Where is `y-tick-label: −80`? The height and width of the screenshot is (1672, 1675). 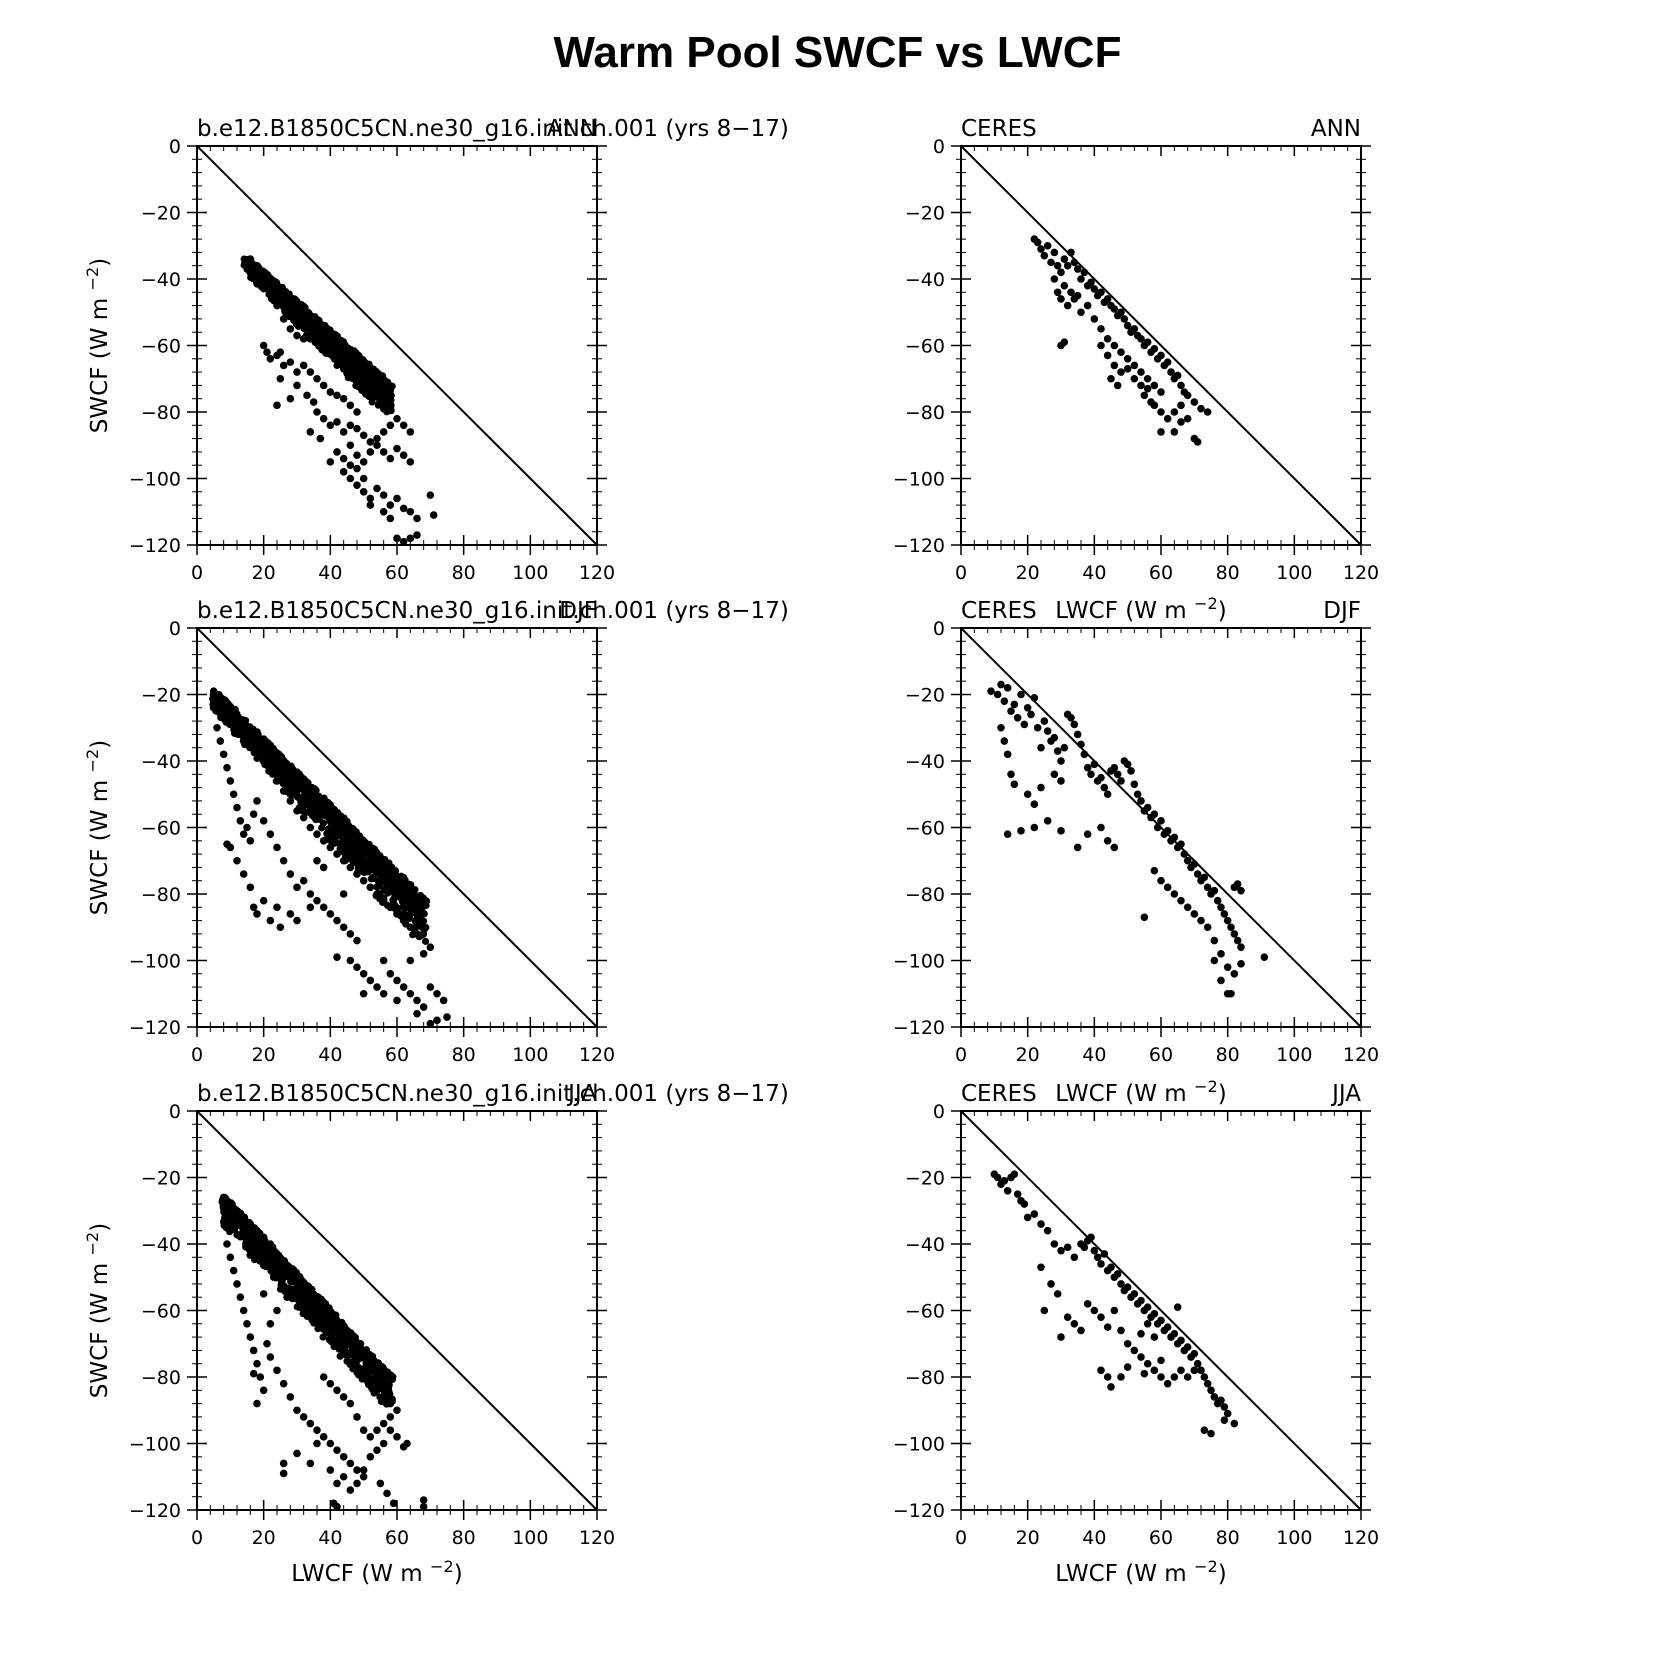
y-tick-label: −80 is located at coordinates (161, 1378).